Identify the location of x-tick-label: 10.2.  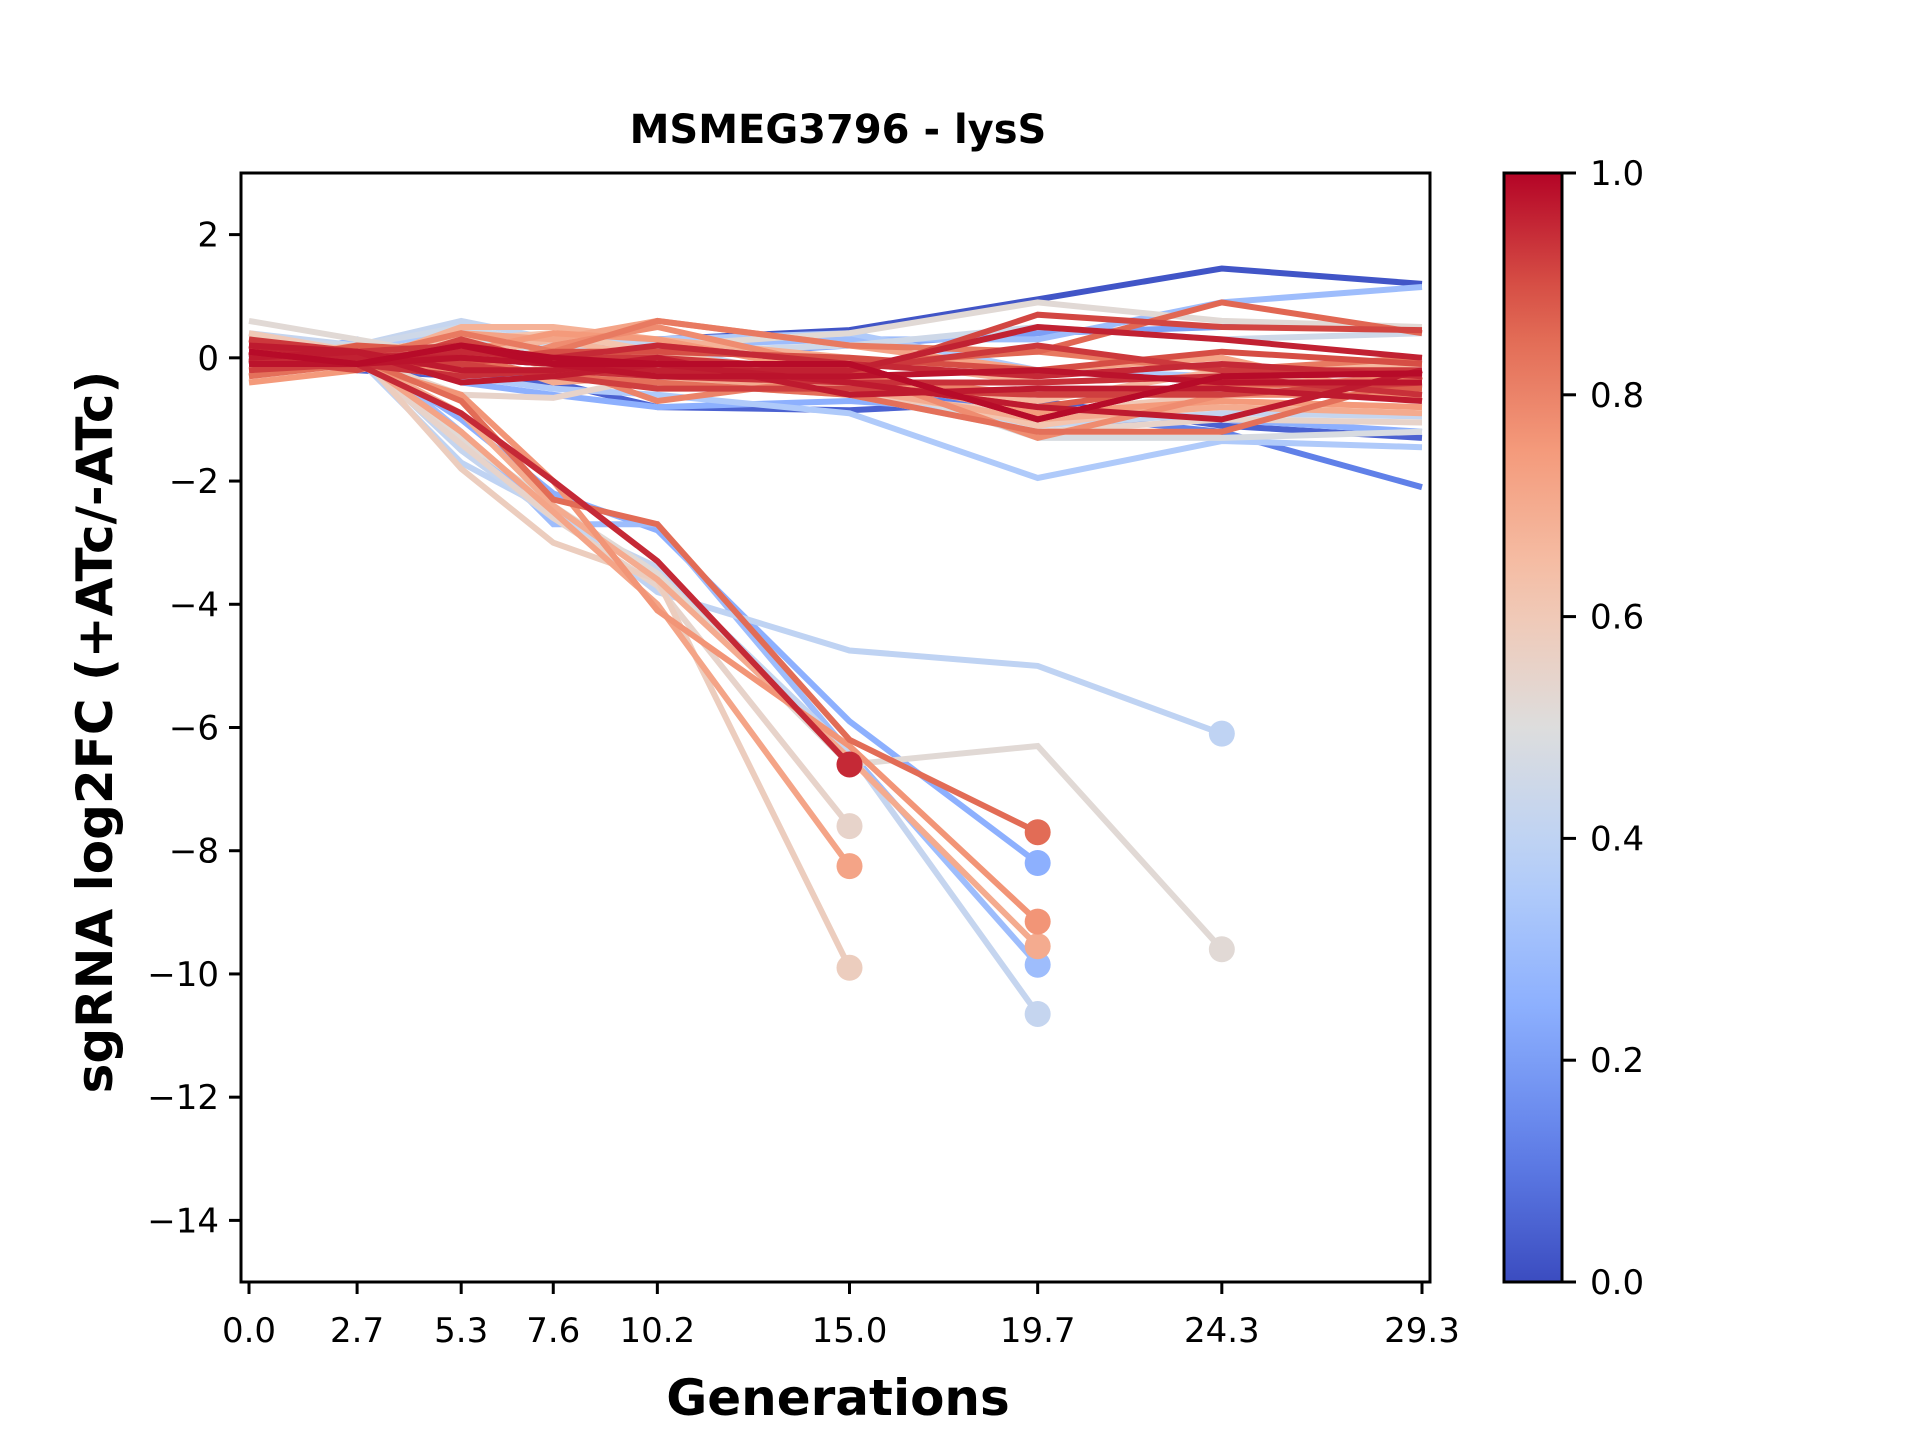
(657, 1331).